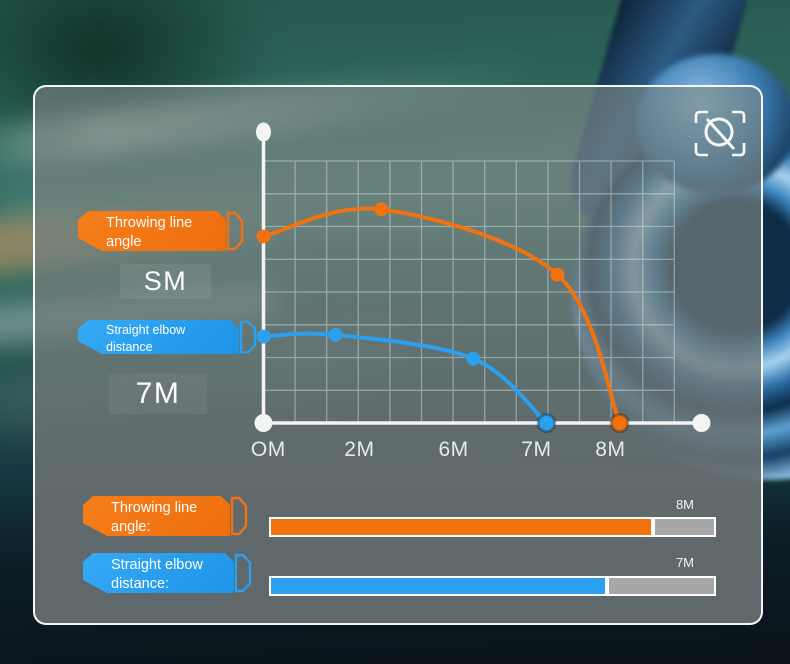  Describe the element at coordinates (359, 449) in the screenshot. I see `x-tick-label: 2M` at that location.